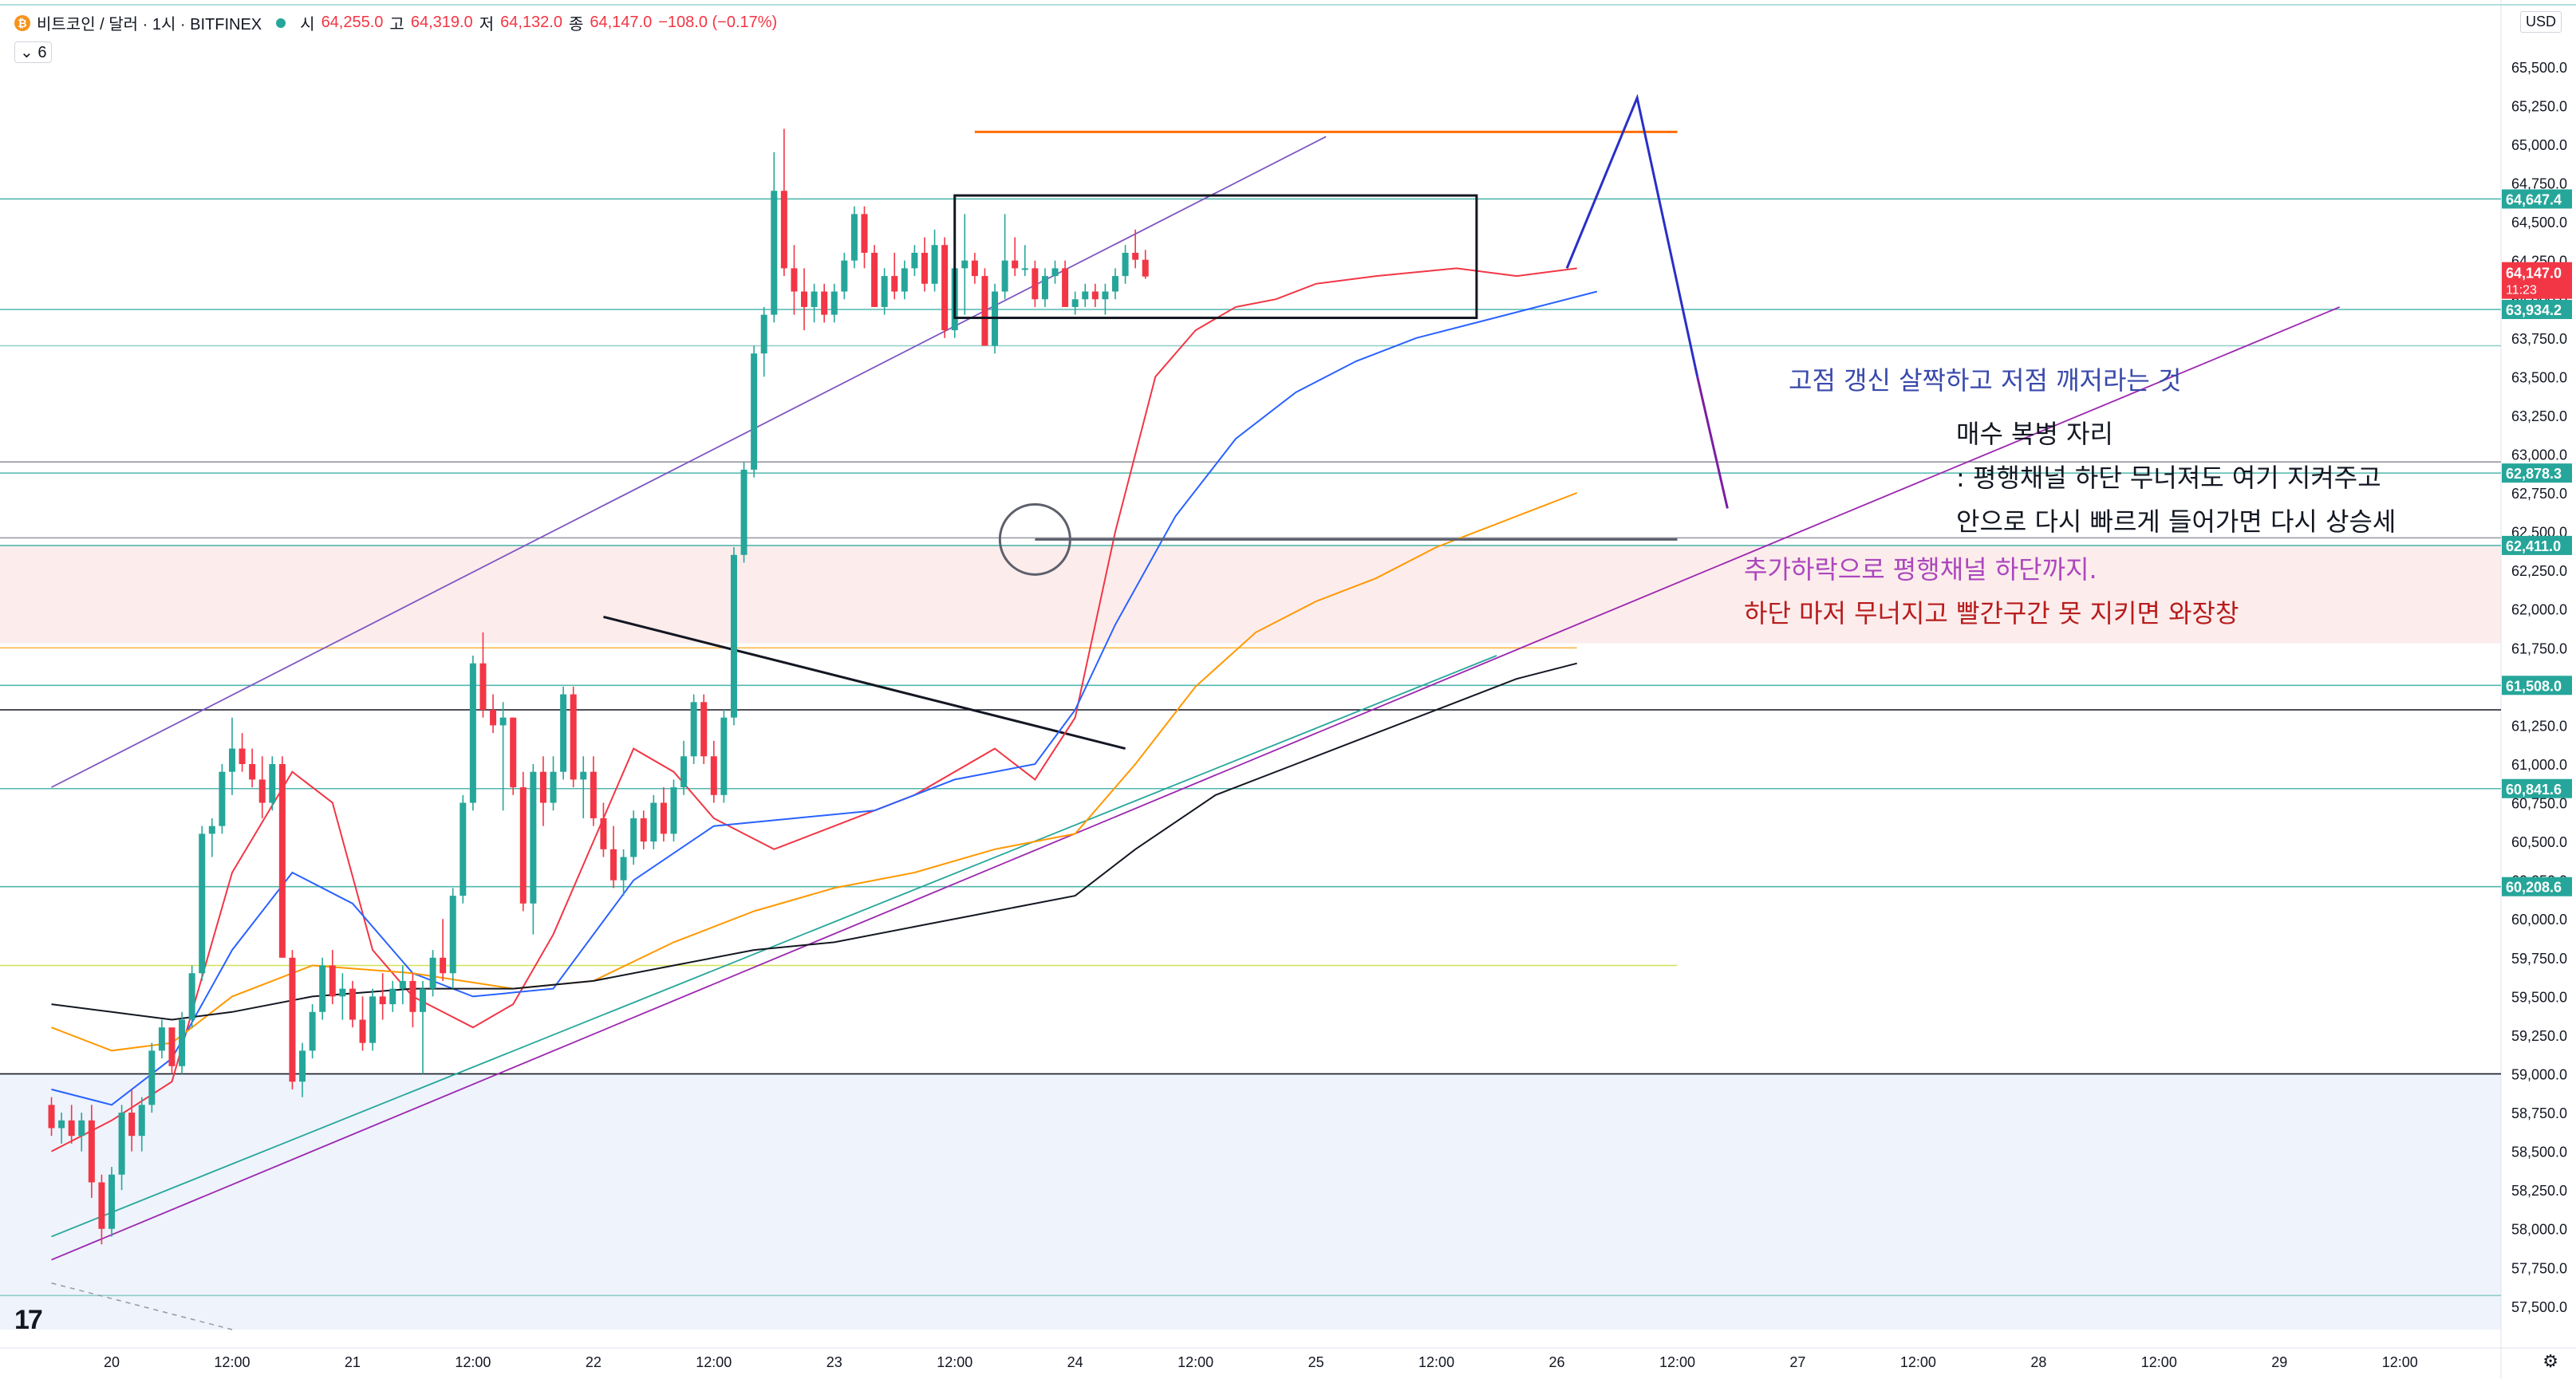 This screenshot has height=1379, width=2576. I want to click on low-label: 저, so click(487, 24).